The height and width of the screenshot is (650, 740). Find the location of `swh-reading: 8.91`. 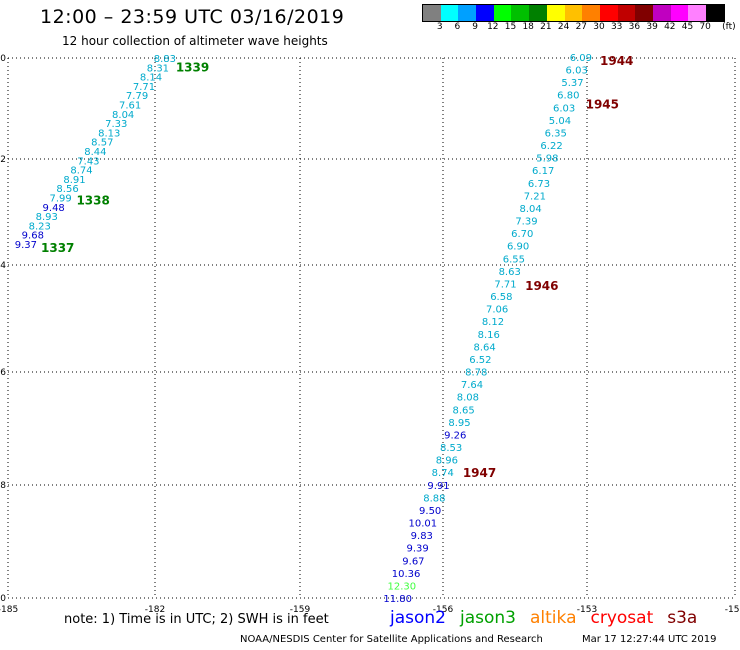

swh-reading: 8.91 is located at coordinates (74, 180).